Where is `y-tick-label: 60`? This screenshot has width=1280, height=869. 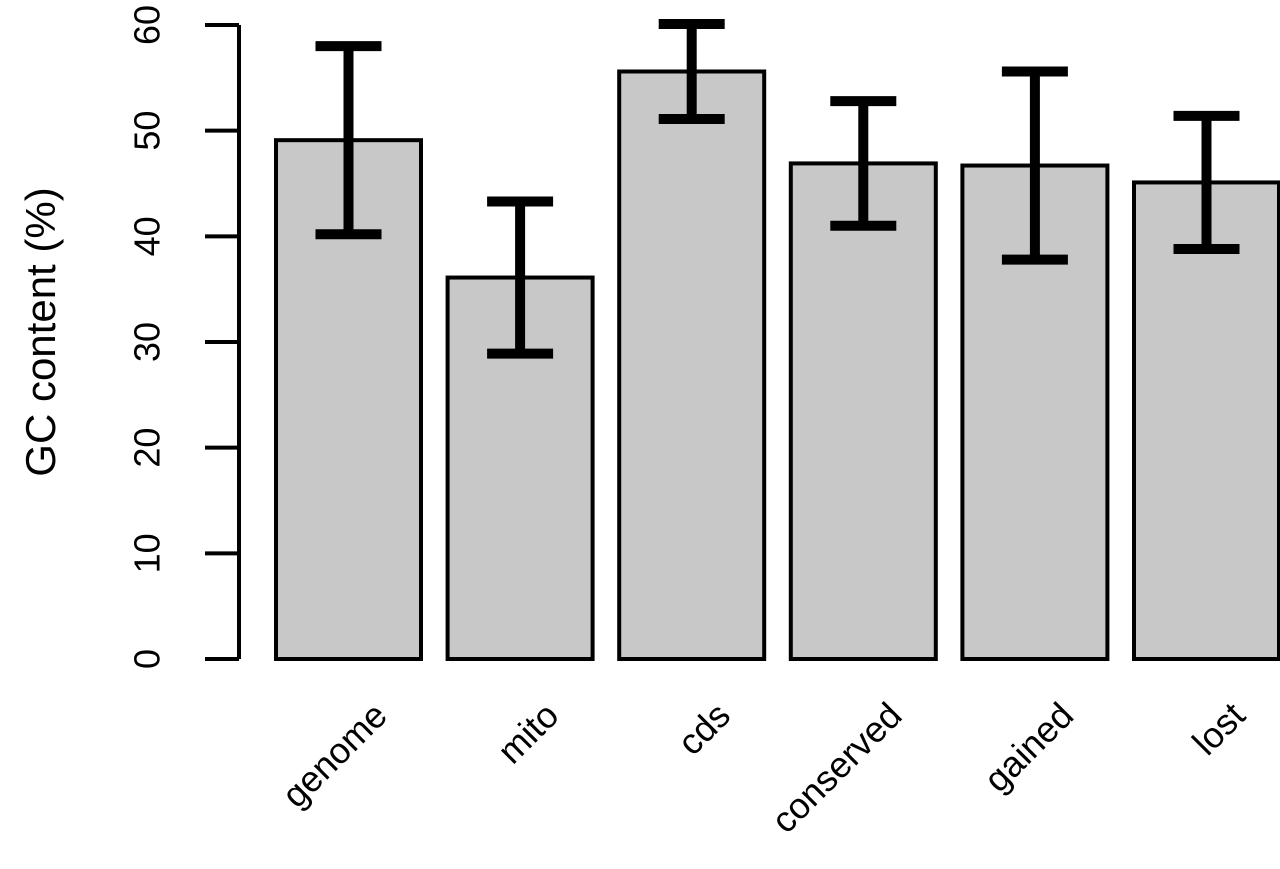
y-tick-label: 60 is located at coordinates (147, 25).